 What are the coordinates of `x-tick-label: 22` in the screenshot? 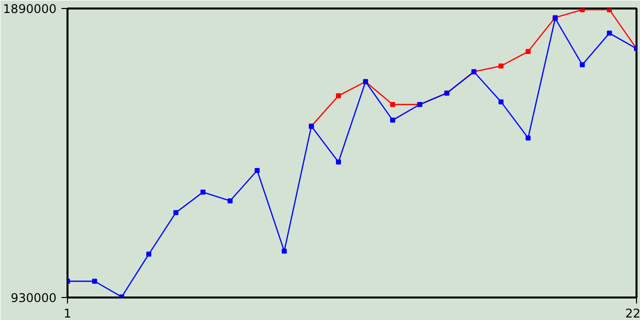 It's located at (632, 313).